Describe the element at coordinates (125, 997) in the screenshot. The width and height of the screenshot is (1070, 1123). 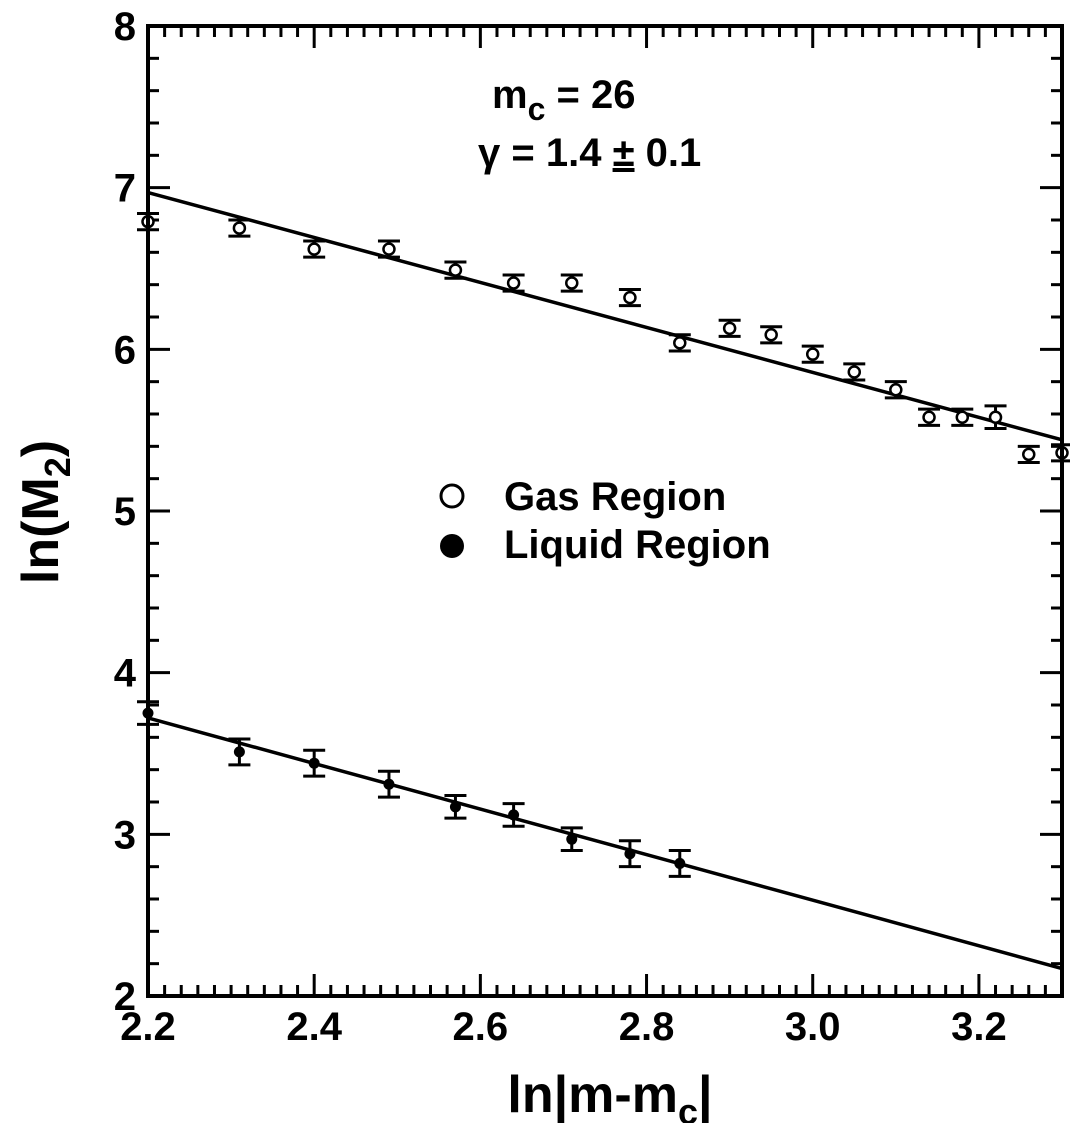
I see `y-tick-label: 2` at that location.